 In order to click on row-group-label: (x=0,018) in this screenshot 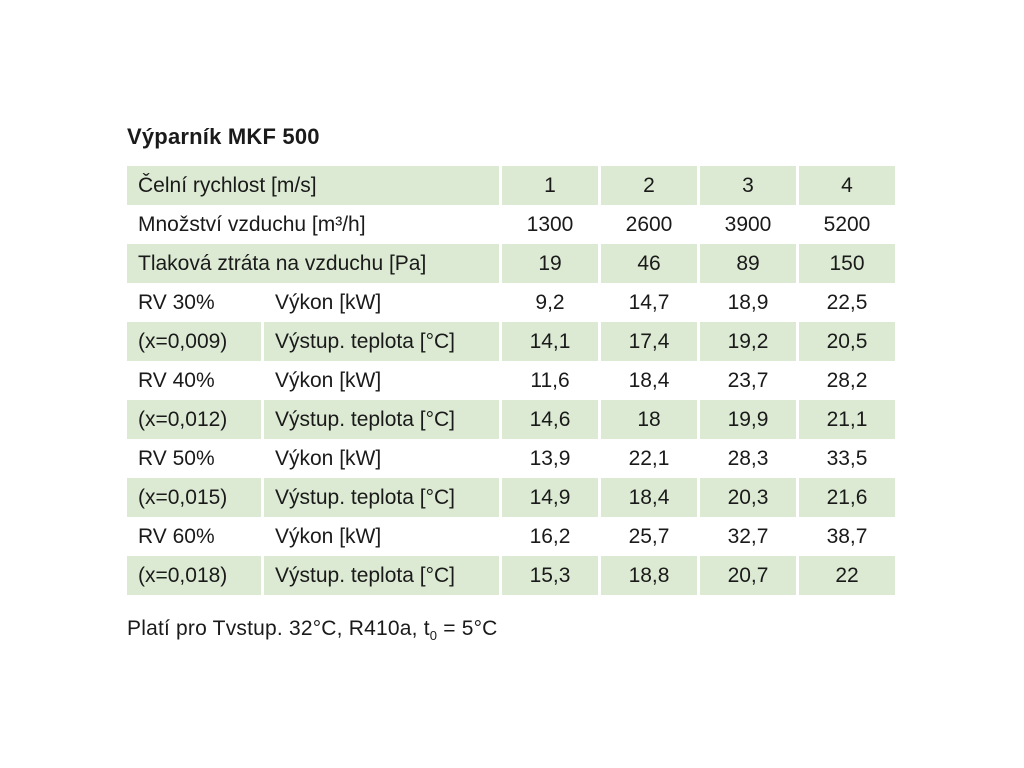, I will do `click(194, 575)`.